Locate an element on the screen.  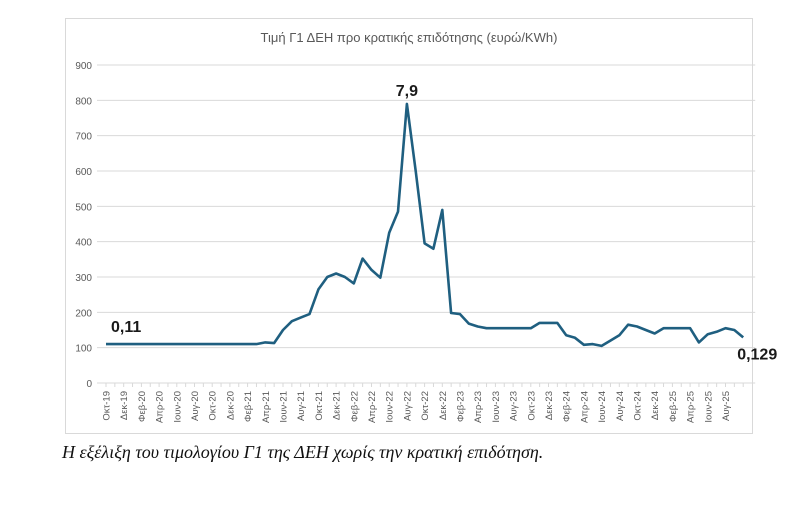
x-tick-label: Οκτ-20 is located at coordinates (213, 406).